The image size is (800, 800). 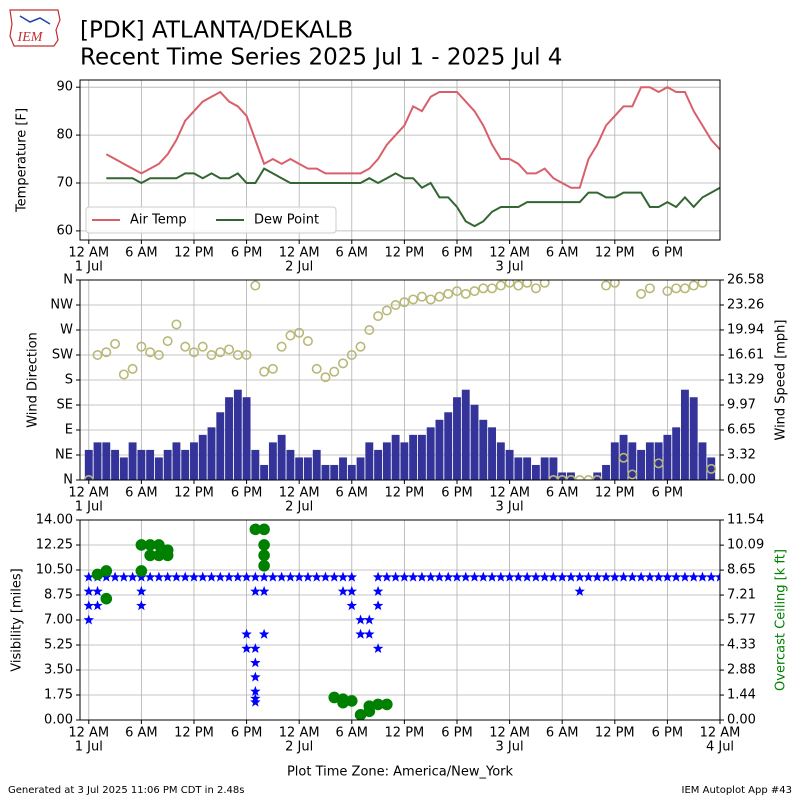 What do you see at coordinates (456, 733) in the screenshot?
I see `x-tick-label: 6 PM` at bounding box center [456, 733].